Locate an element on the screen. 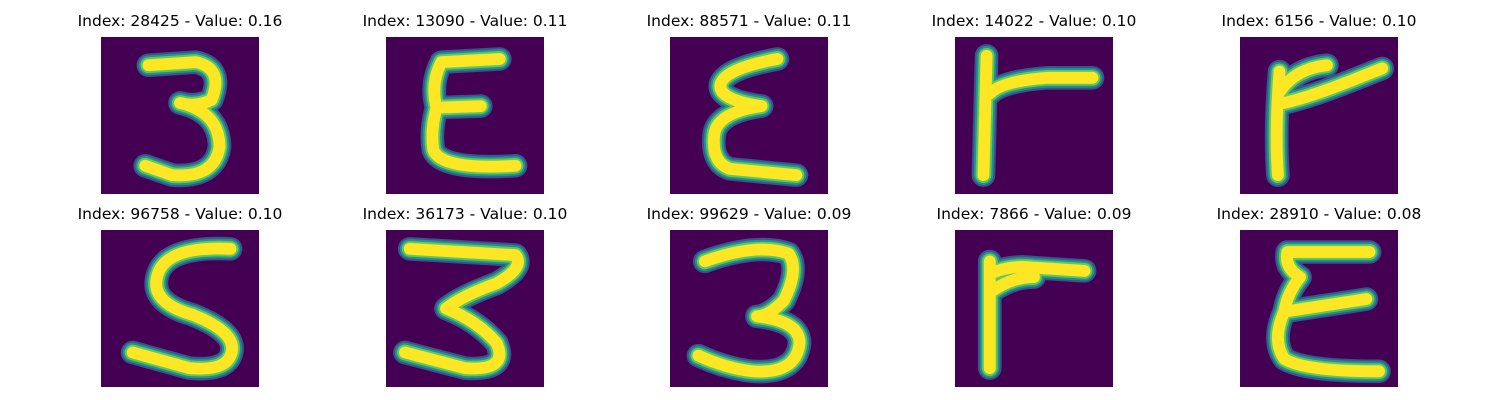  panel-title: Index: 14022 - Value: 0.10 is located at coordinates (1034, 21).